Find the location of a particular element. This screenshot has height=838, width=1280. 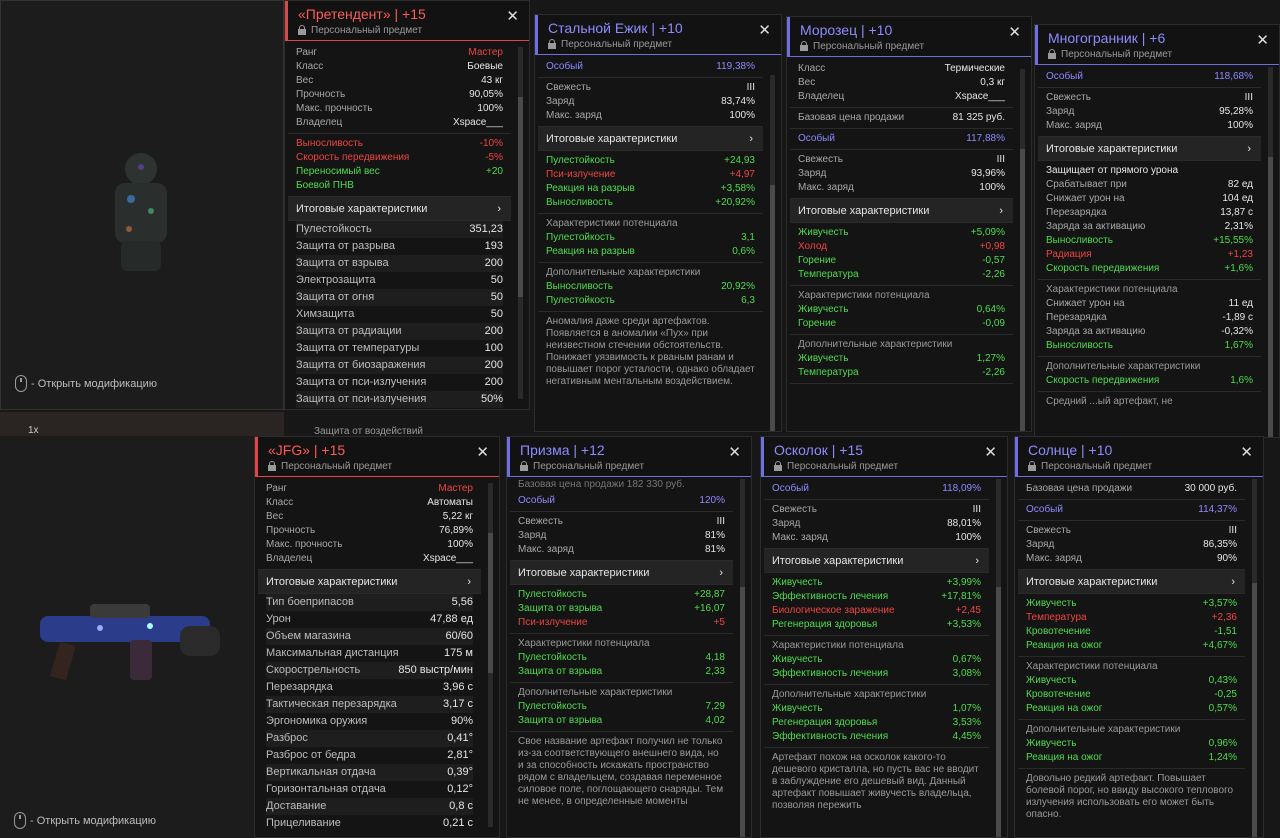

stat-row: Пулестойкость 4,18 is located at coordinates (621, 657).